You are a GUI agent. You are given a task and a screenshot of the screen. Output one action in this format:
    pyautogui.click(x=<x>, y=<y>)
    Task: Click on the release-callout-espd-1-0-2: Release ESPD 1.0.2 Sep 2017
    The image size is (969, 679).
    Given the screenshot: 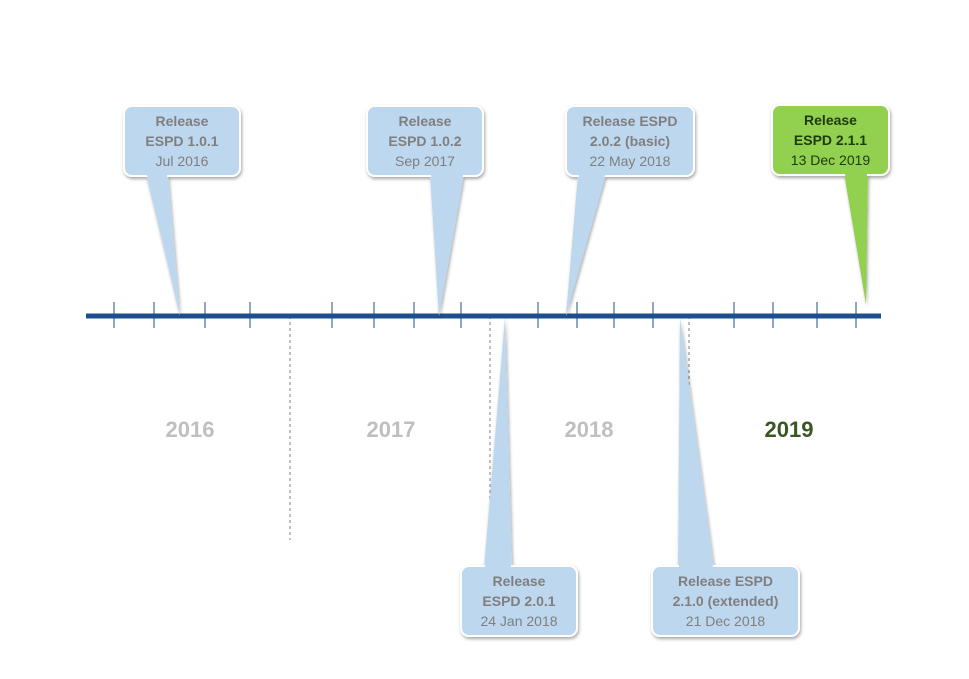 What is the action you would take?
    pyautogui.click(x=425, y=141)
    